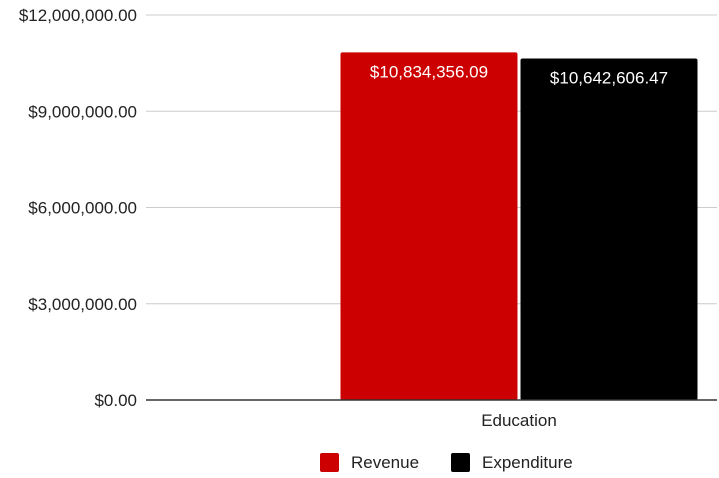 Image resolution: width=719 pixels, height=478 pixels. I want to click on legend-swatch-expenditure, so click(460, 462).